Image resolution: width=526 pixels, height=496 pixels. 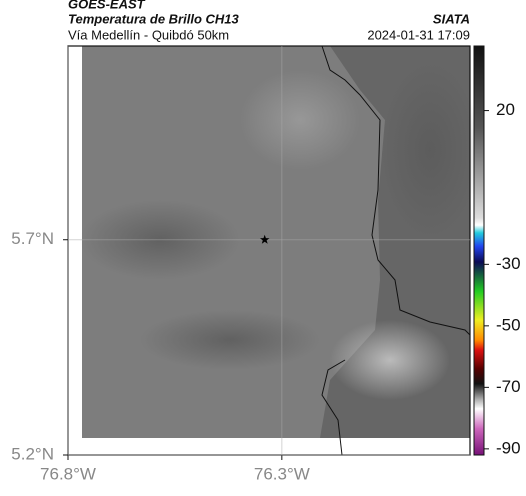 I want to click on source: GOES-EAST, so click(x=107, y=5).